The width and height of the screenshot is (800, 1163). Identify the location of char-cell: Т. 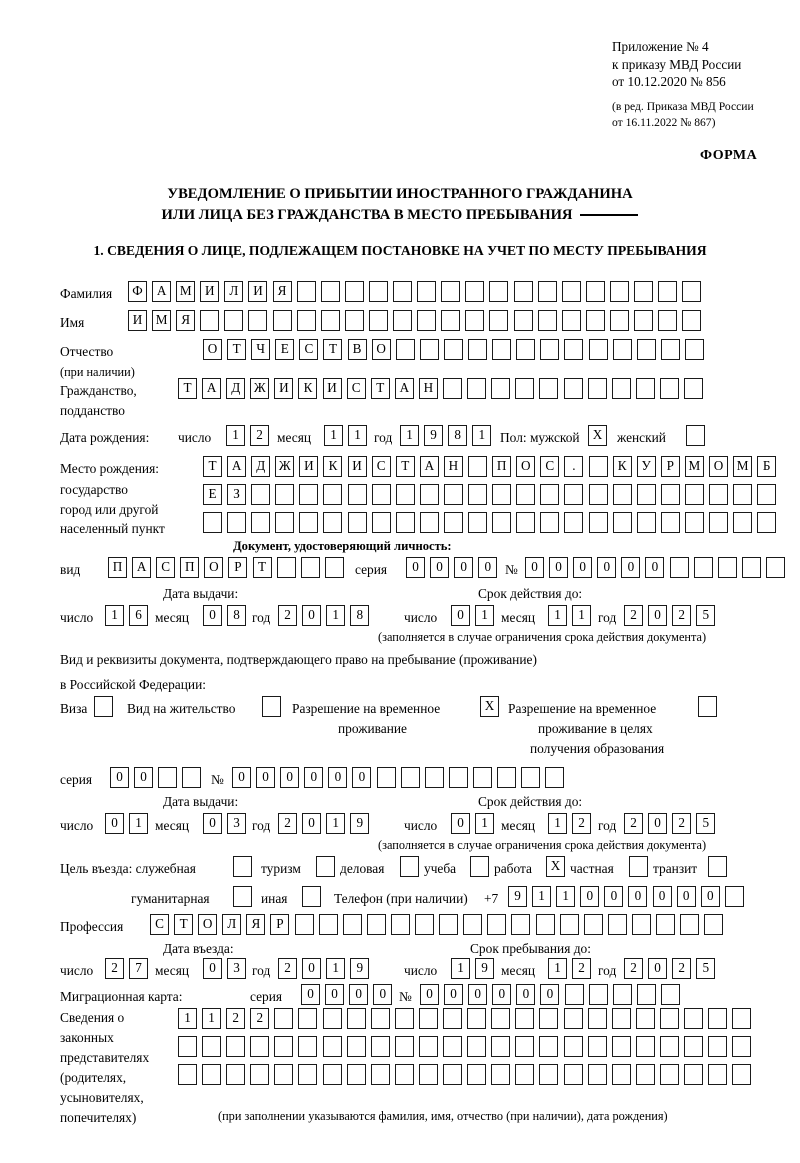
(405, 466).